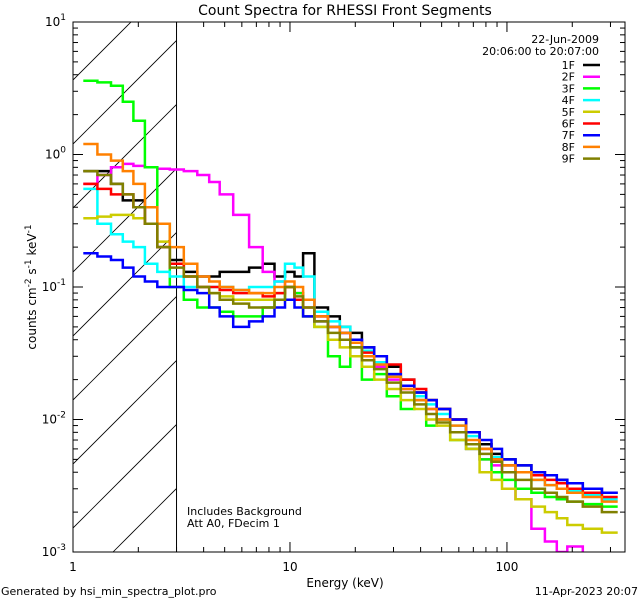  What do you see at coordinates (568, 135) in the screenshot?
I see `legend-label-7F: 7F` at bounding box center [568, 135].